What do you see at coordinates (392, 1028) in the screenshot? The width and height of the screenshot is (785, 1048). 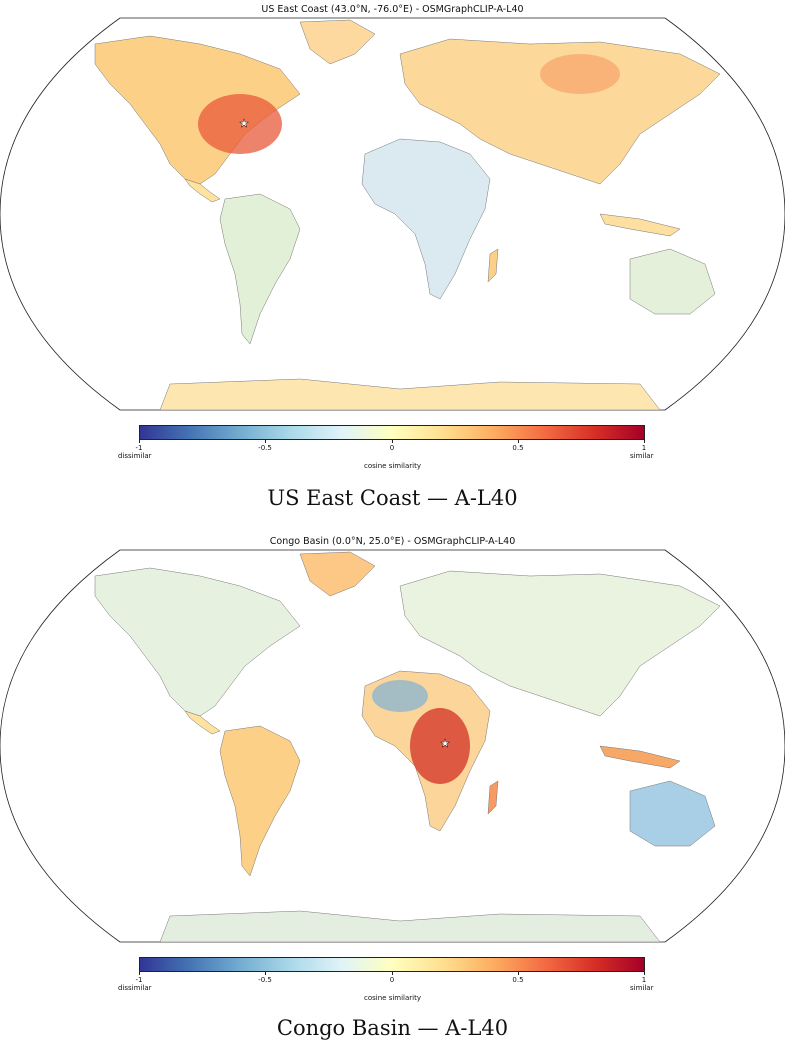 I see `figure-caption: Congo Basin — A-L40` at bounding box center [392, 1028].